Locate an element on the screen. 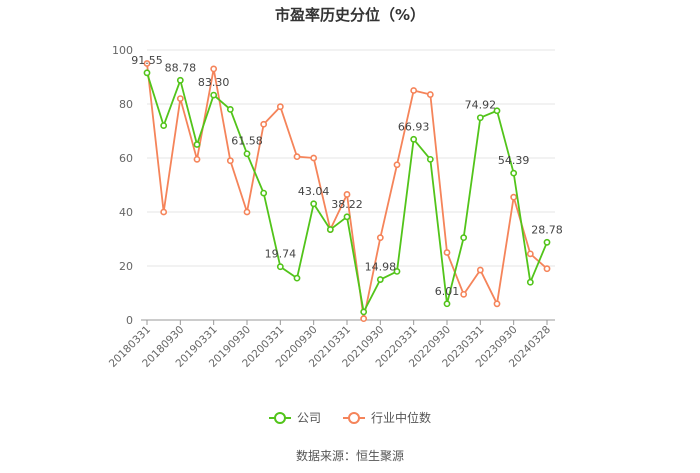 Image resolution: width=700 pixels, height=473 pixels. legend: 公司 行业中位数 is located at coordinates (350, 417).